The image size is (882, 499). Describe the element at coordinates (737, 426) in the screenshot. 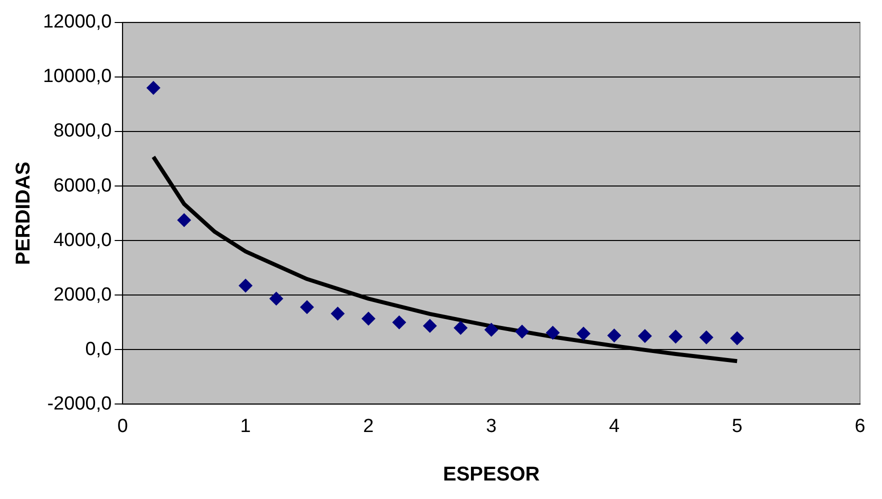

I see `x-tick-label: 5` at that location.